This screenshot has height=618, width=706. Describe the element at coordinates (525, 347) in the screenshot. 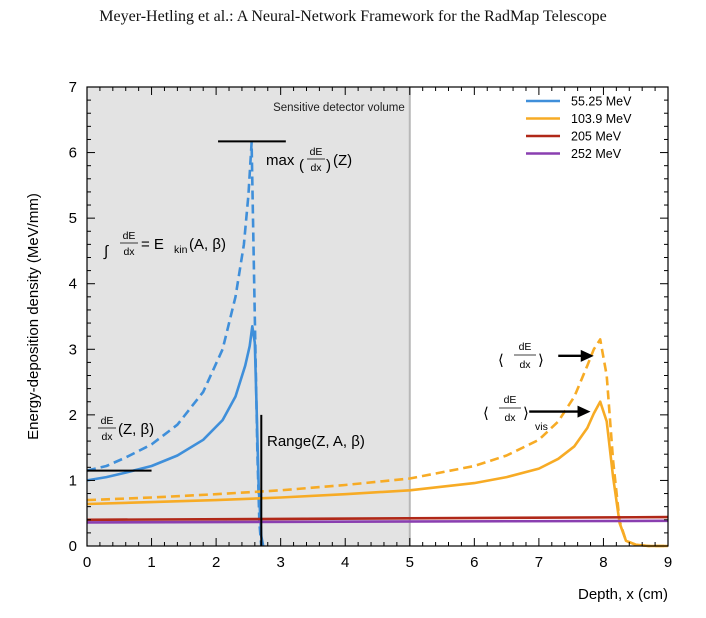

I see `mean-fraction-numerator: dE` at that location.